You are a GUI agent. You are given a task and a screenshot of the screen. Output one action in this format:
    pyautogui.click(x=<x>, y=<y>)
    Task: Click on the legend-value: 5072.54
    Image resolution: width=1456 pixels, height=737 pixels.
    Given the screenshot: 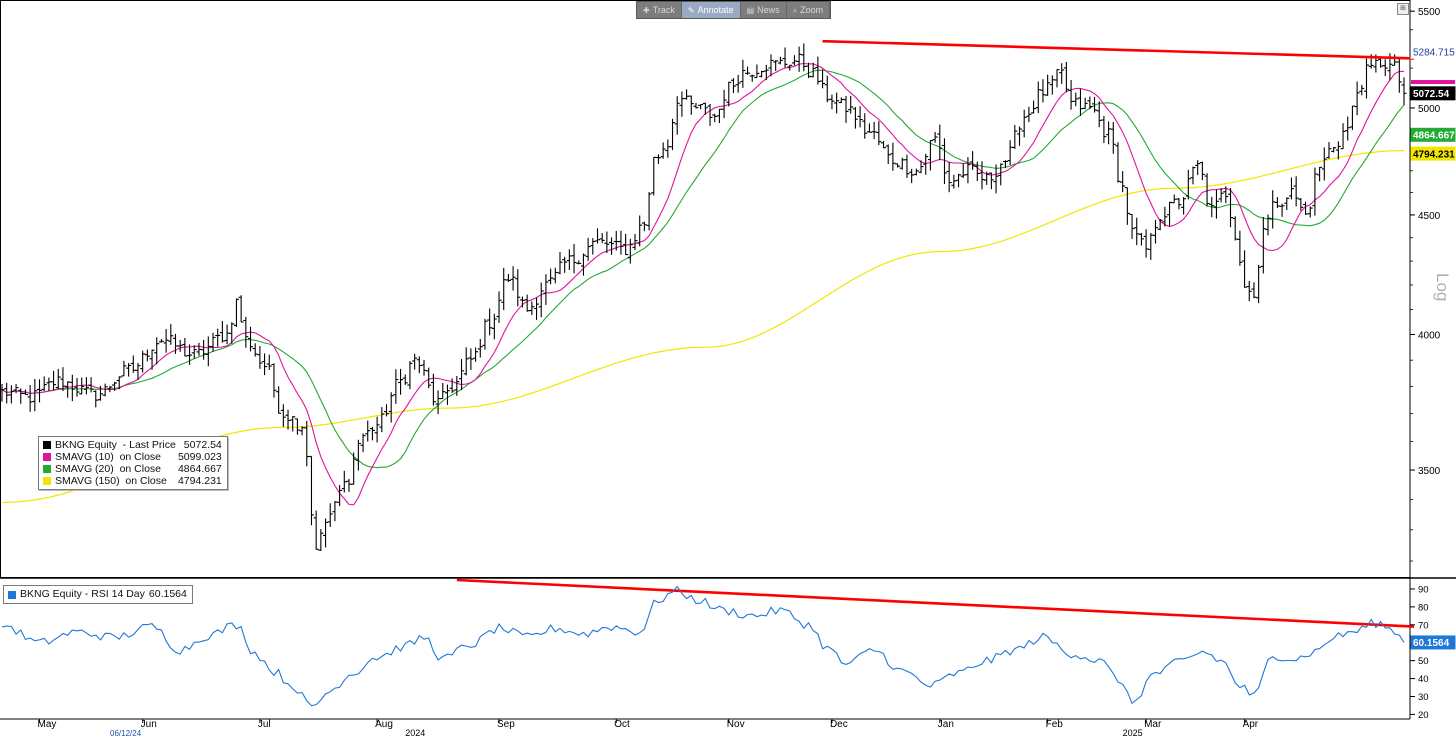 What is the action you would take?
    pyautogui.click(x=202, y=445)
    